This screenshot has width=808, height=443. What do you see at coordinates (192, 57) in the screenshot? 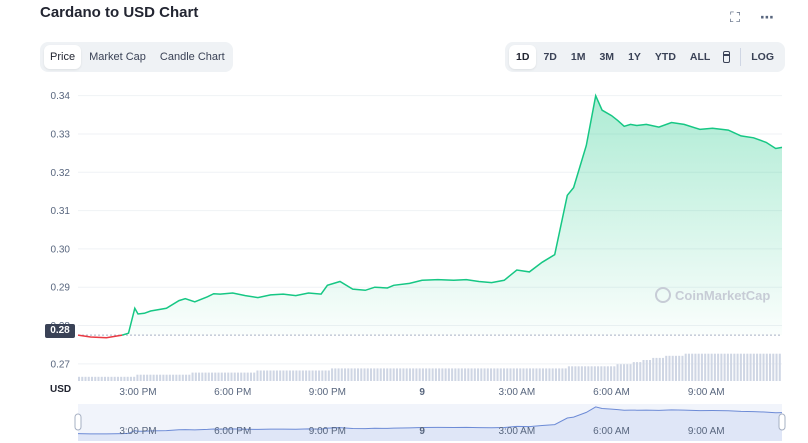
I see `tab-candle-chart: Candle Chart` at bounding box center [192, 57].